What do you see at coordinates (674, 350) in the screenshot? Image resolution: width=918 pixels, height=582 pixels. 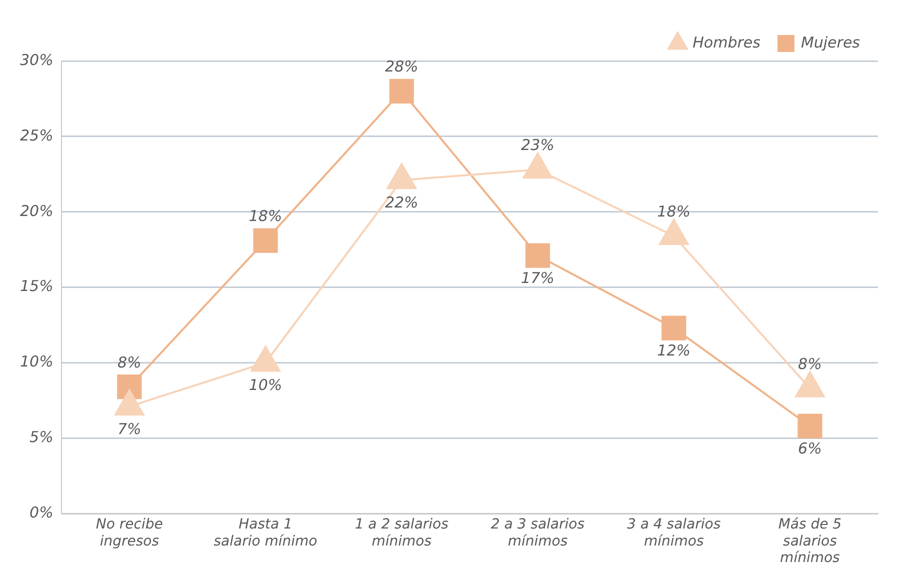 I see `data-label: 12%` at bounding box center [674, 350].